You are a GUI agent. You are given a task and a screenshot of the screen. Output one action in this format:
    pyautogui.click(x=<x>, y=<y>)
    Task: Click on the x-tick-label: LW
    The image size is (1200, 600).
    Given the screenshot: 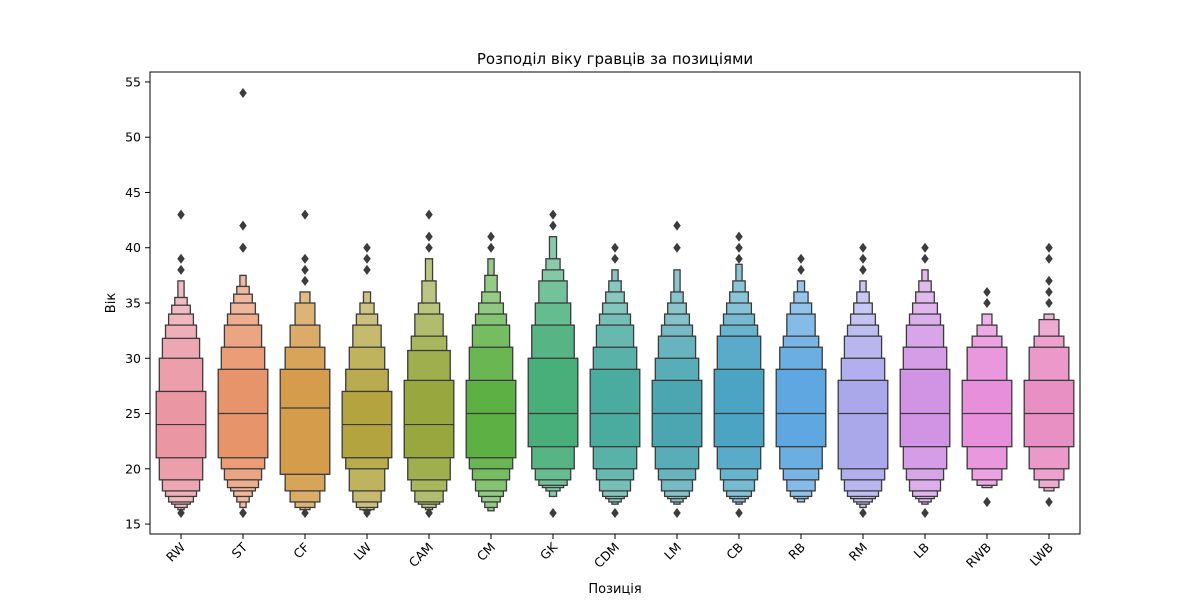 What is the action you would take?
    pyautogui.click(x=362, y=551)
    